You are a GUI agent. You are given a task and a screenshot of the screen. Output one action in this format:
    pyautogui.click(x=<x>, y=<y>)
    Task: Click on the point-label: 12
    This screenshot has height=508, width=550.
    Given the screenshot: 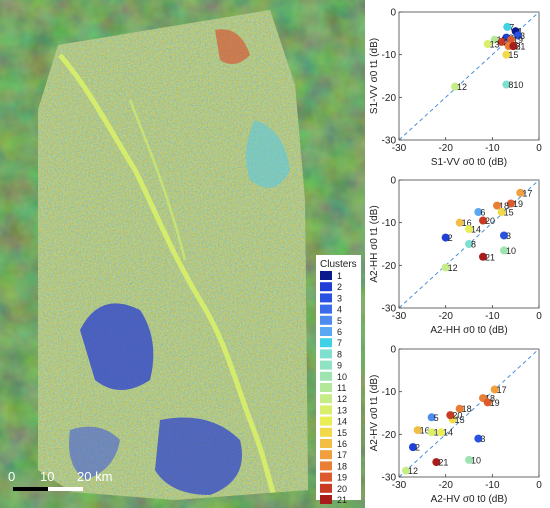 What is the action you would take?
    pyautogui.click(x=453, y=268)
    